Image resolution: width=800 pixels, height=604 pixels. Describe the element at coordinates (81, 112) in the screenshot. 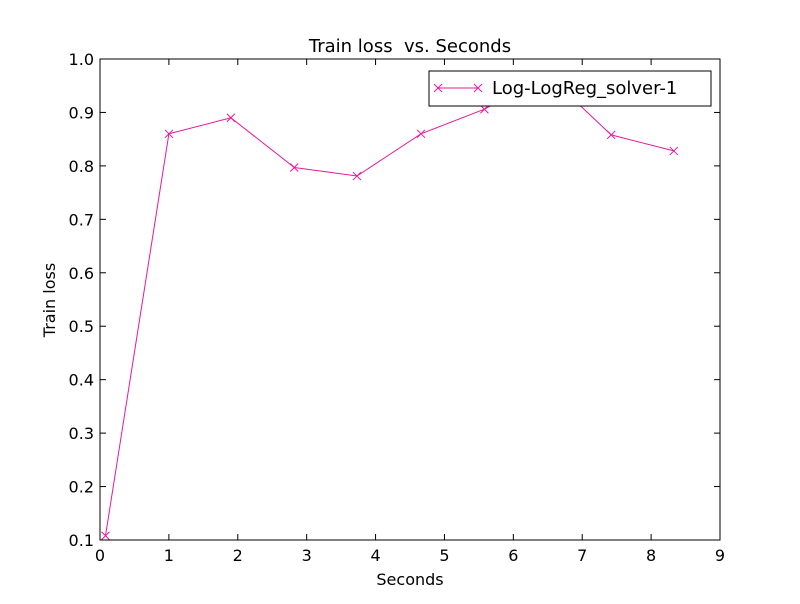

I see `y-tick-label: 0.9` at that location.